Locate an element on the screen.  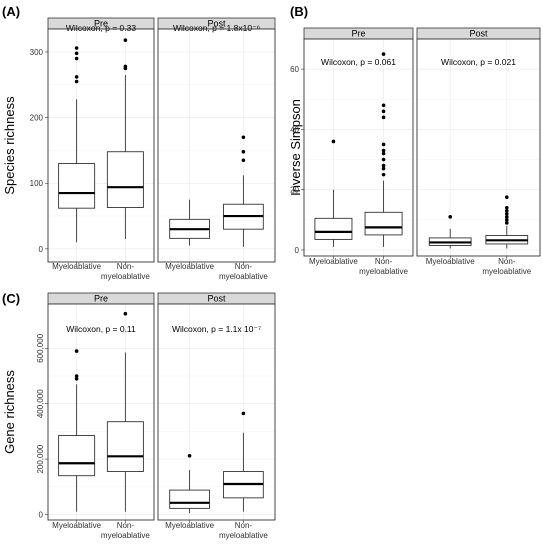
y-tick-label: 60 is located at coordinates (294, 69).